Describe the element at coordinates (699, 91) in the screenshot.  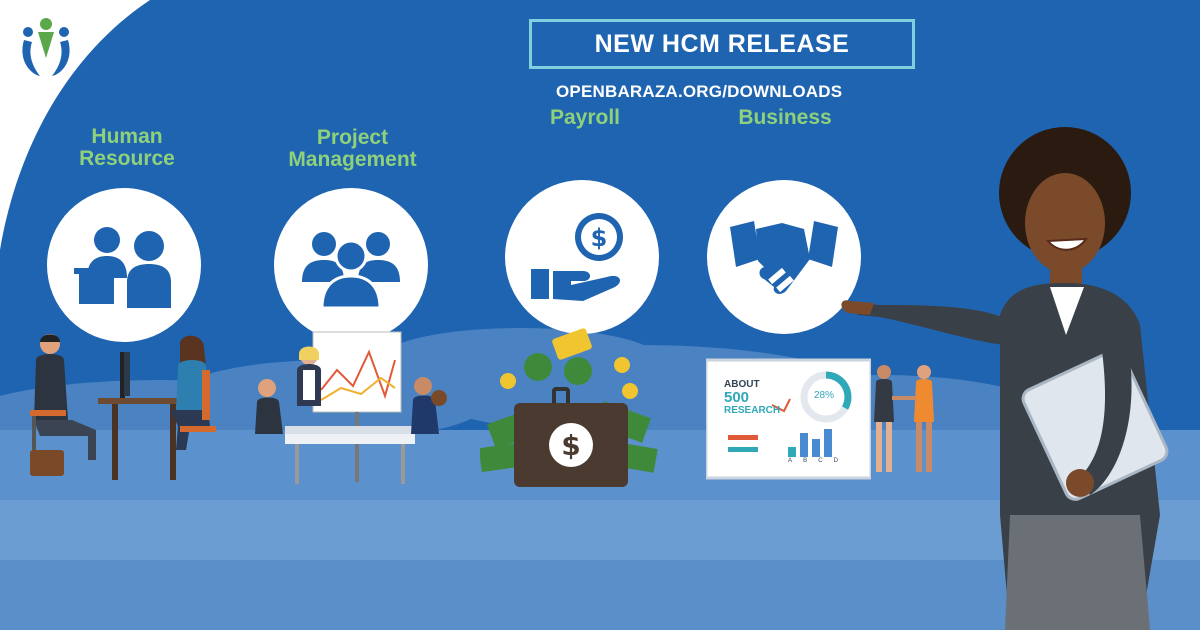
I see `downloads-url: OPENBARAZA.ORG/DOWNLOADS` at that location.